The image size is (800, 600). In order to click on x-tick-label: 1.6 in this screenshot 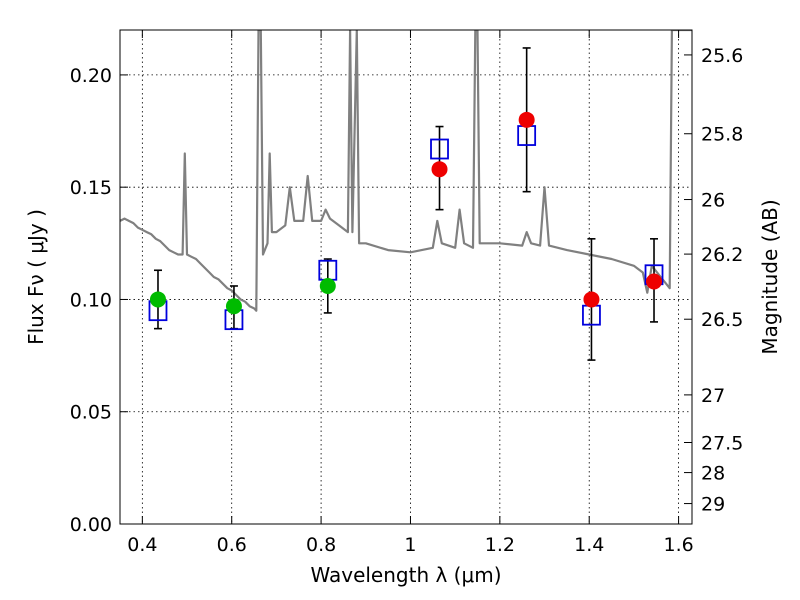, I will do `click(678, 545)`.